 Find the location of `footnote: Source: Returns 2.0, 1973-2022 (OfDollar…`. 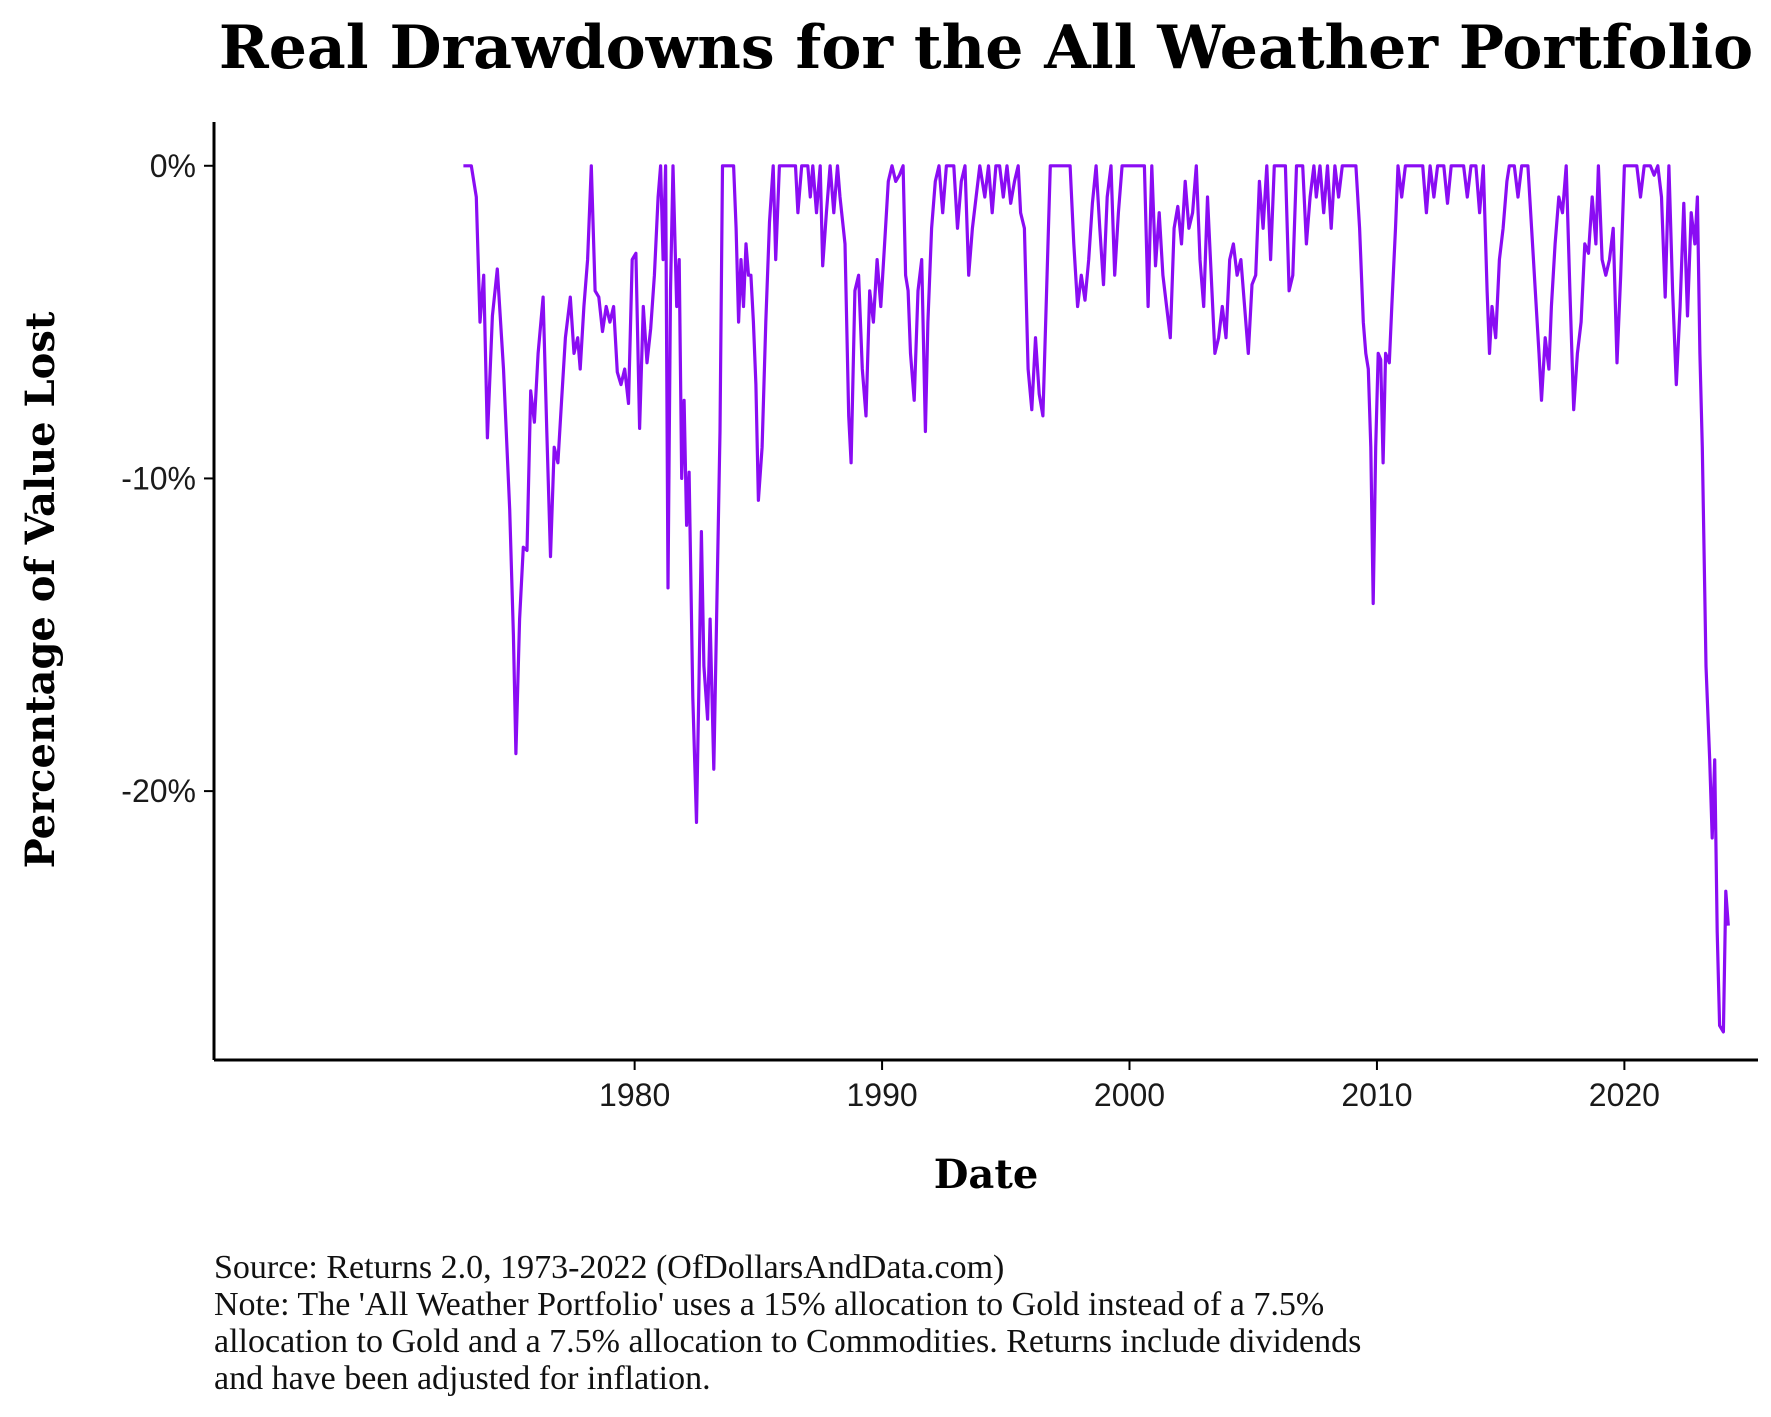

footnote: Source: Returns 2.0, 1973-2022 (OfDollar… is located at coordinates (974, 1323).